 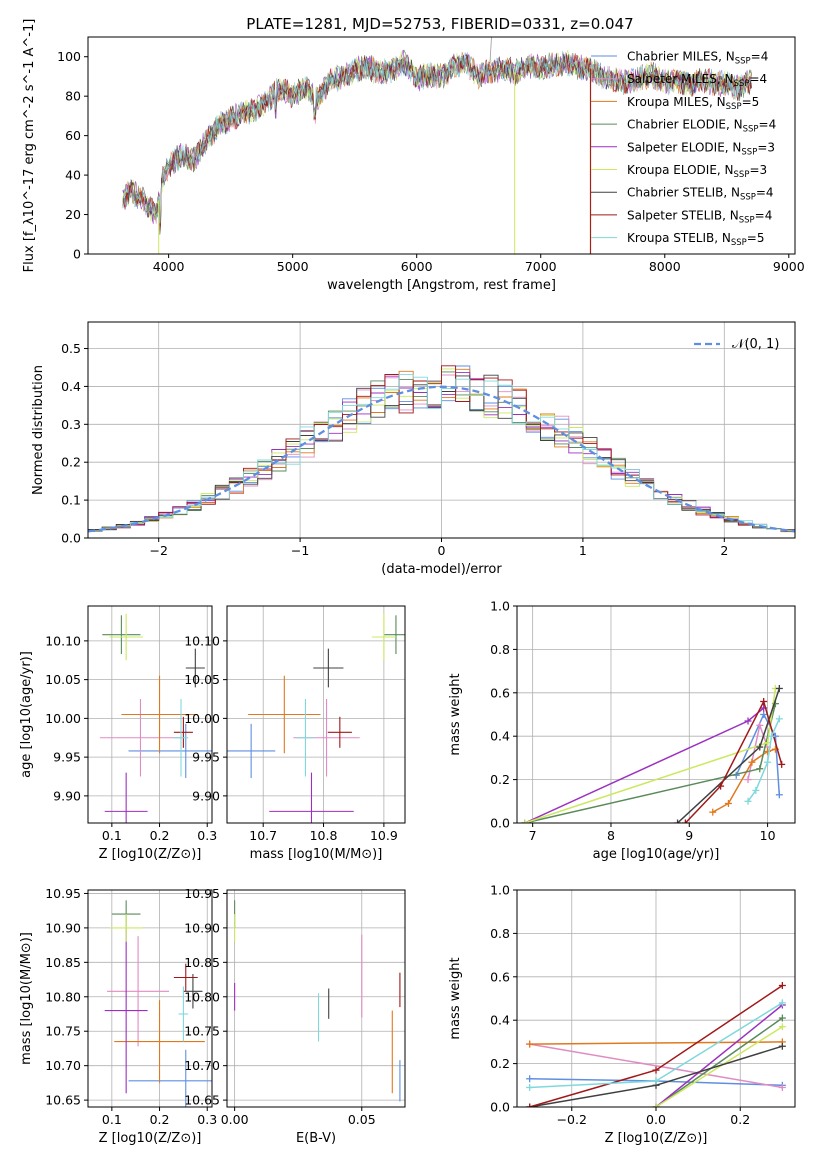 I want to click on y-tick-label: 100, so click(x=69, y=56).